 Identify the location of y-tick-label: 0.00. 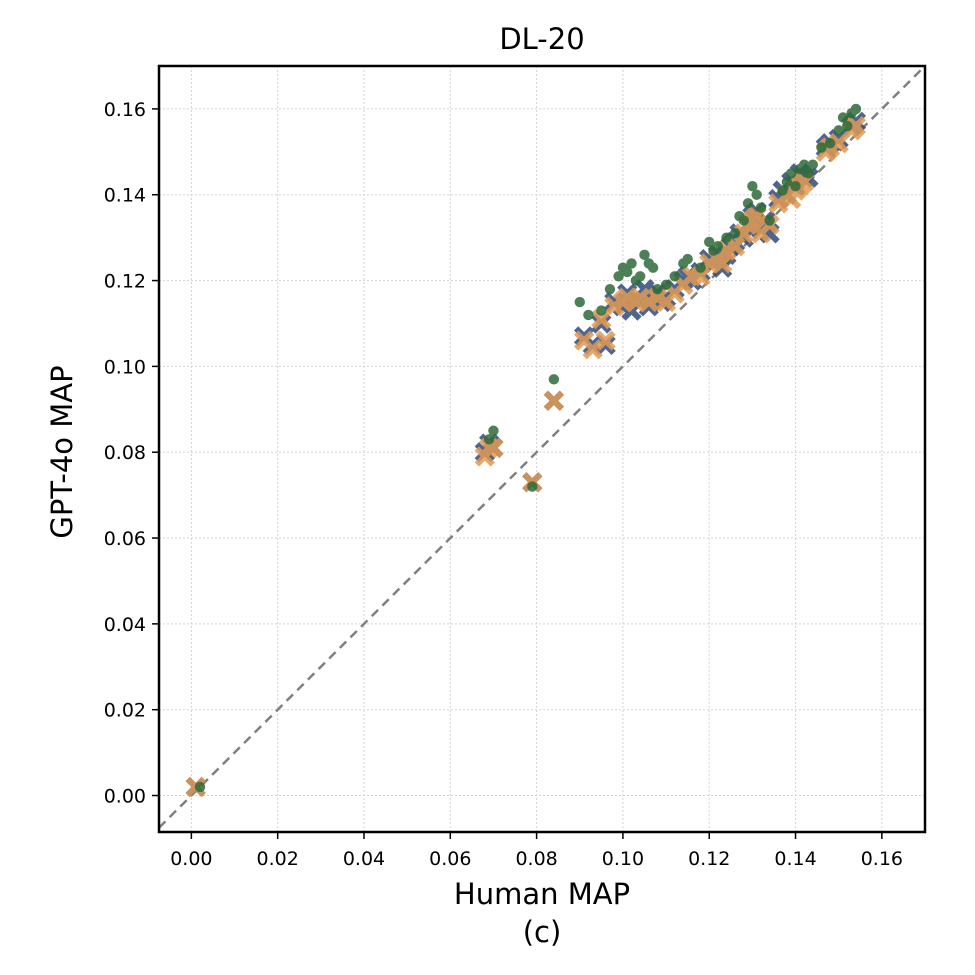
(125, 797).